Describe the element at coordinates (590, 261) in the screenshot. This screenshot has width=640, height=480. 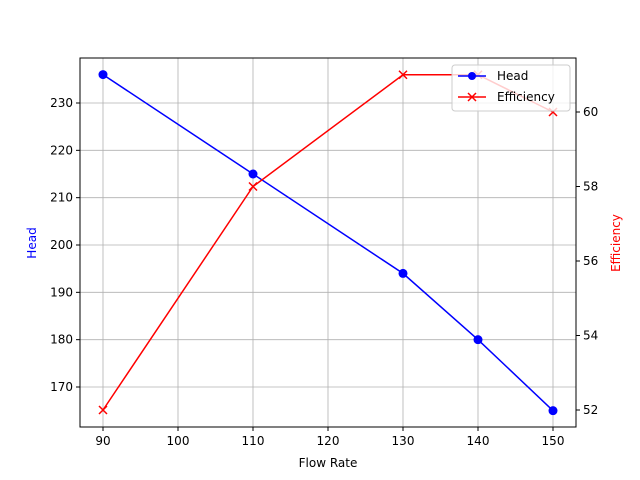
I see `y2-tick-label: 56` at that location.